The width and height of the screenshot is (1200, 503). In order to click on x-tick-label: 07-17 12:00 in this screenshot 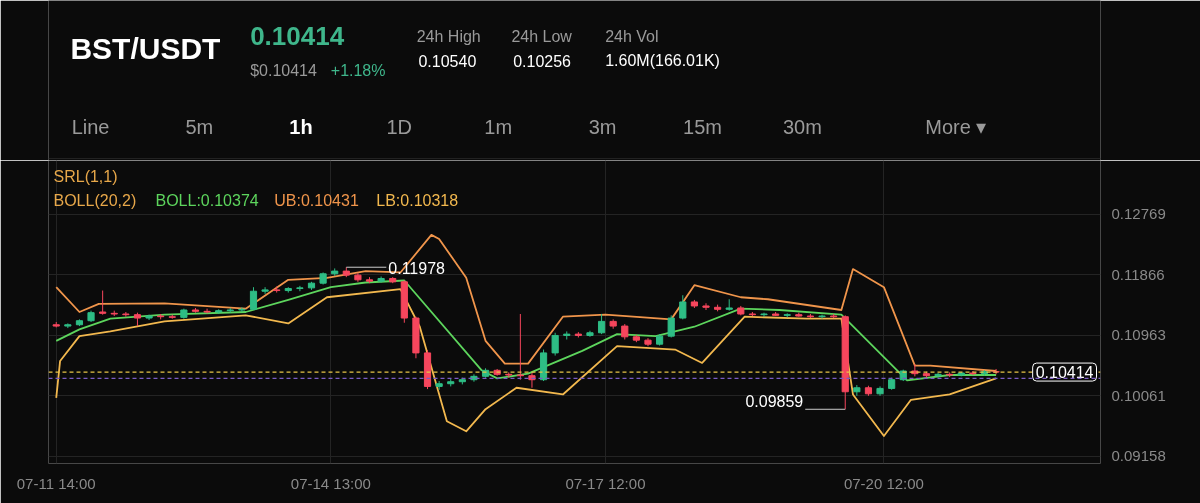, I will do `click(605, 483)`.